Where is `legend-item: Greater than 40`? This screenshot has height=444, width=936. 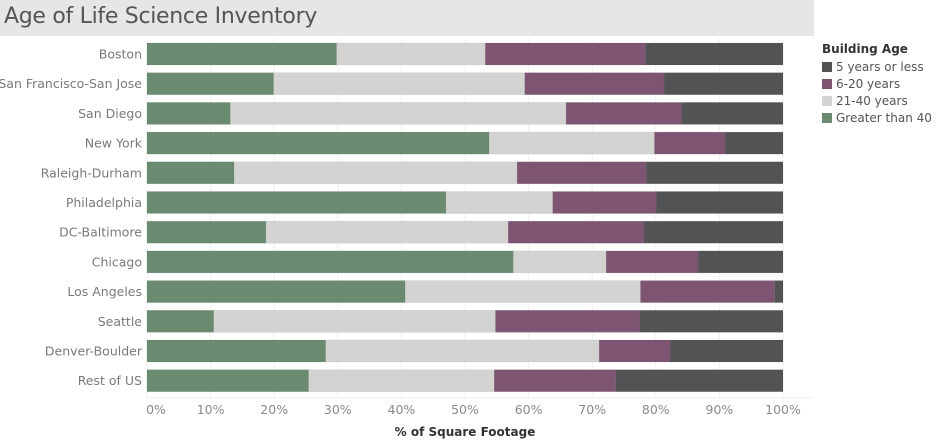
legend-item: Greater than 40 is located at coordinates (878, 117).